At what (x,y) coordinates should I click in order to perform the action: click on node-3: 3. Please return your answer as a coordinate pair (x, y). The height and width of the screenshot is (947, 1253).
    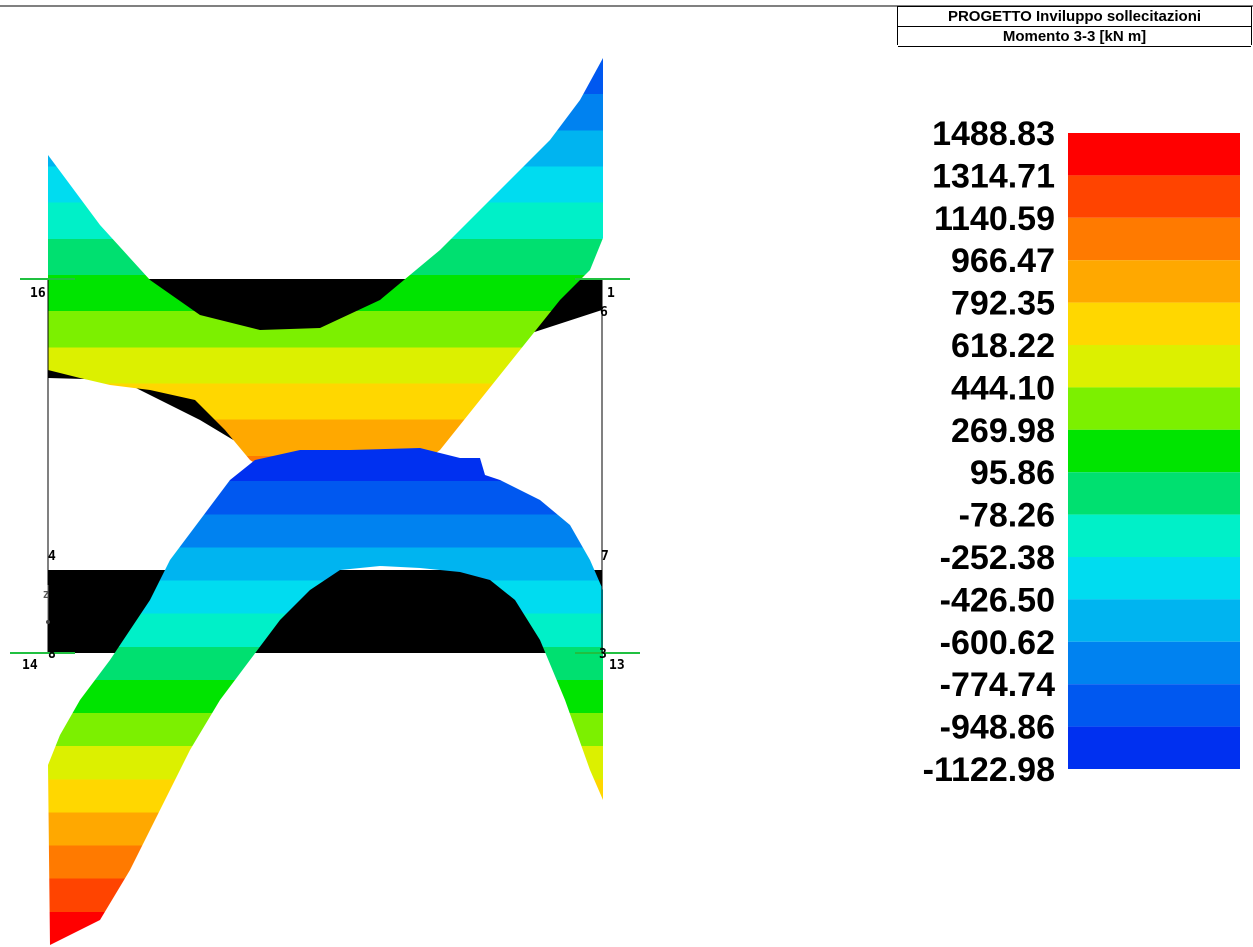
    Looking at the image, I should click on (603, 654).